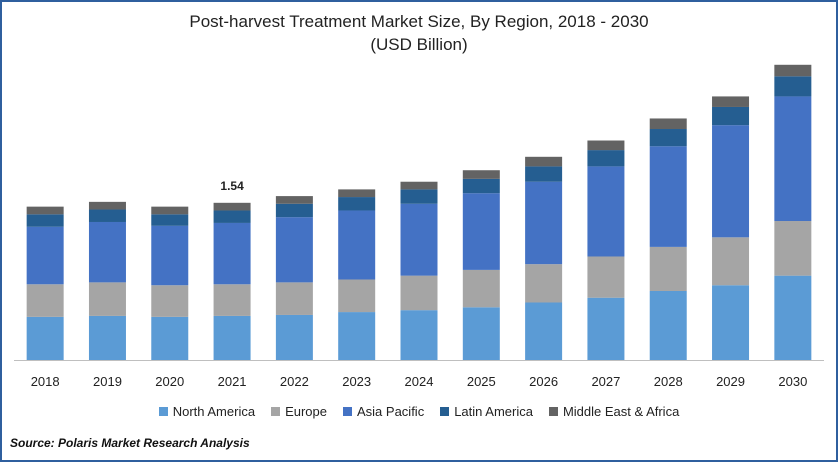  What do you see at coordinates (792, 381) in the screenshot?
I see `x-tick-label: 2030` at bounding box center [792, 381].